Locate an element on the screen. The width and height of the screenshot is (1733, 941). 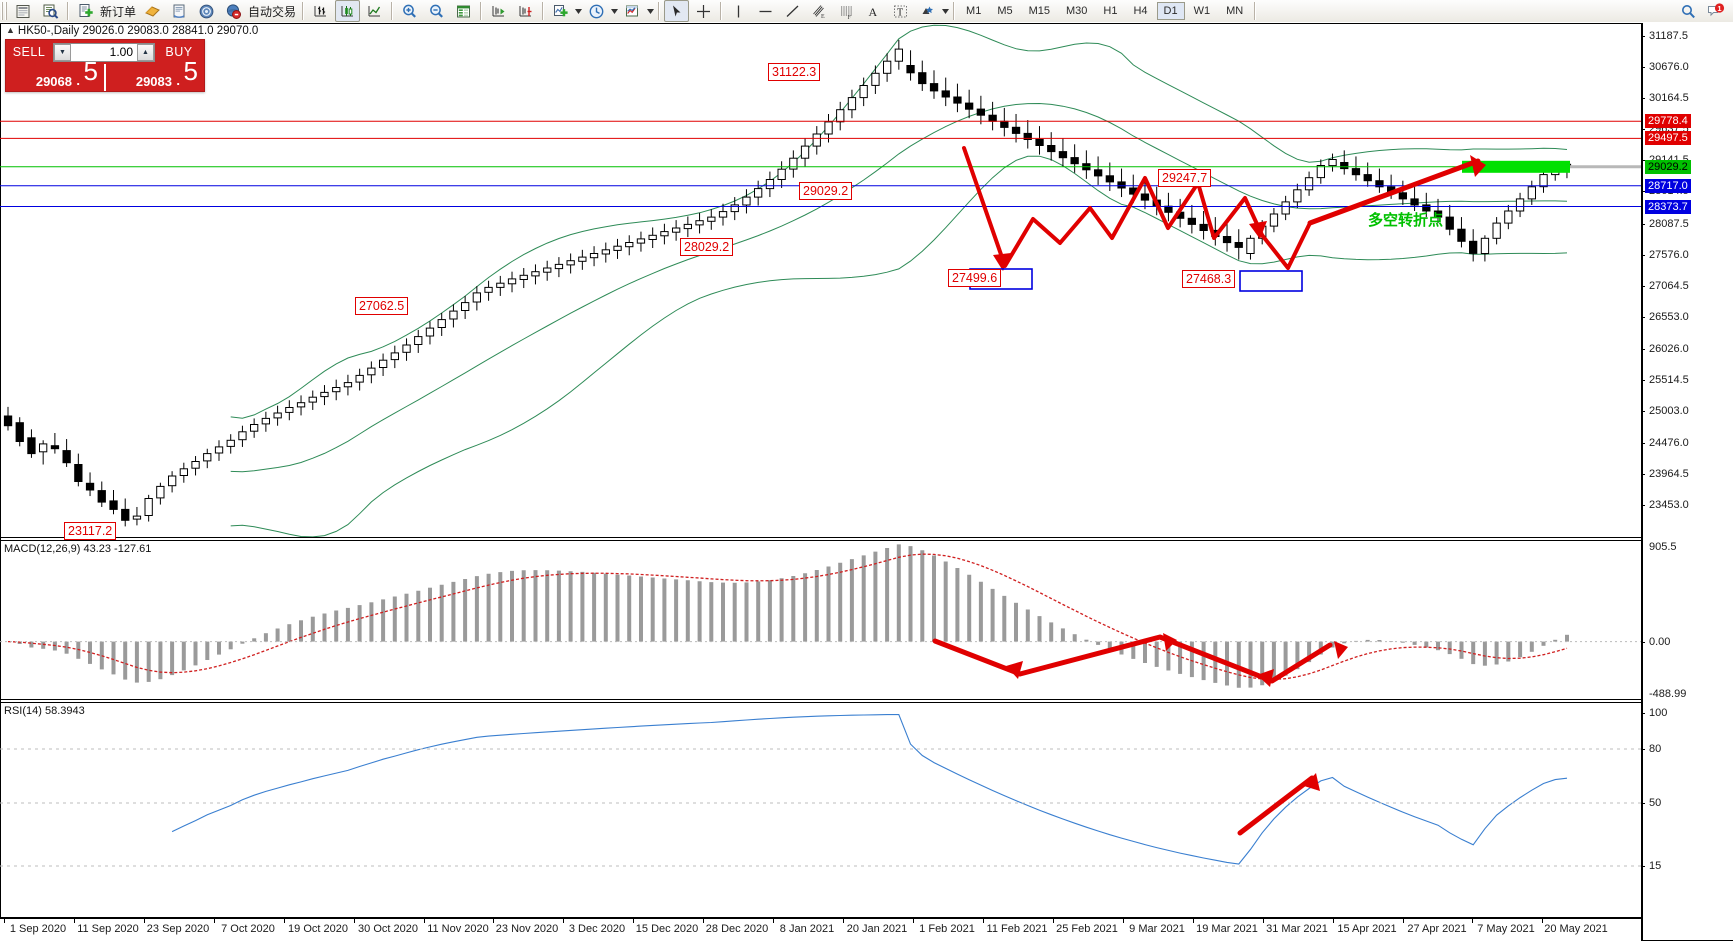
price-level-tag: 28373.7 is located at coordinates (1668, 207).